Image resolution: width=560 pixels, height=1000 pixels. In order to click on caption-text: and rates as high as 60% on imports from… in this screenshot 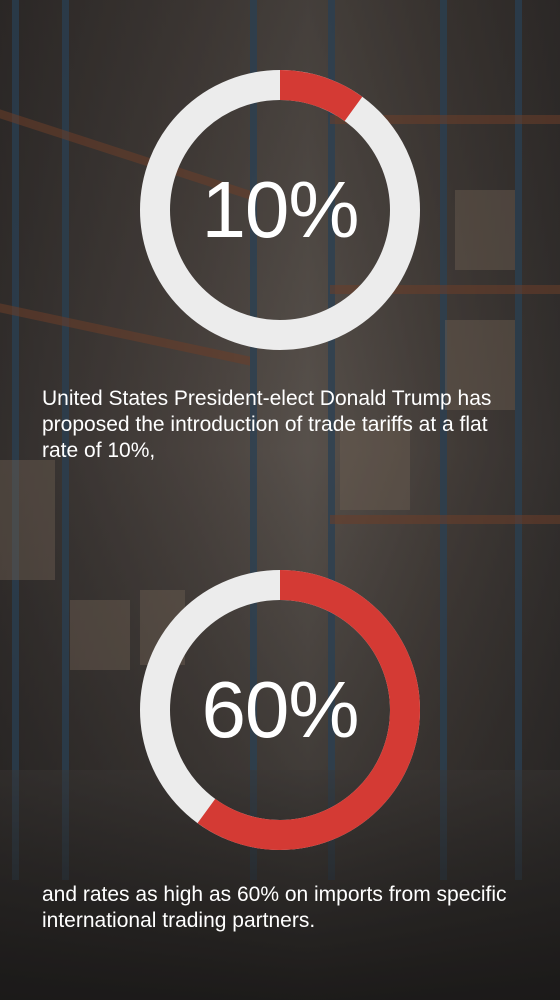, I will do `click(274, 907)`.